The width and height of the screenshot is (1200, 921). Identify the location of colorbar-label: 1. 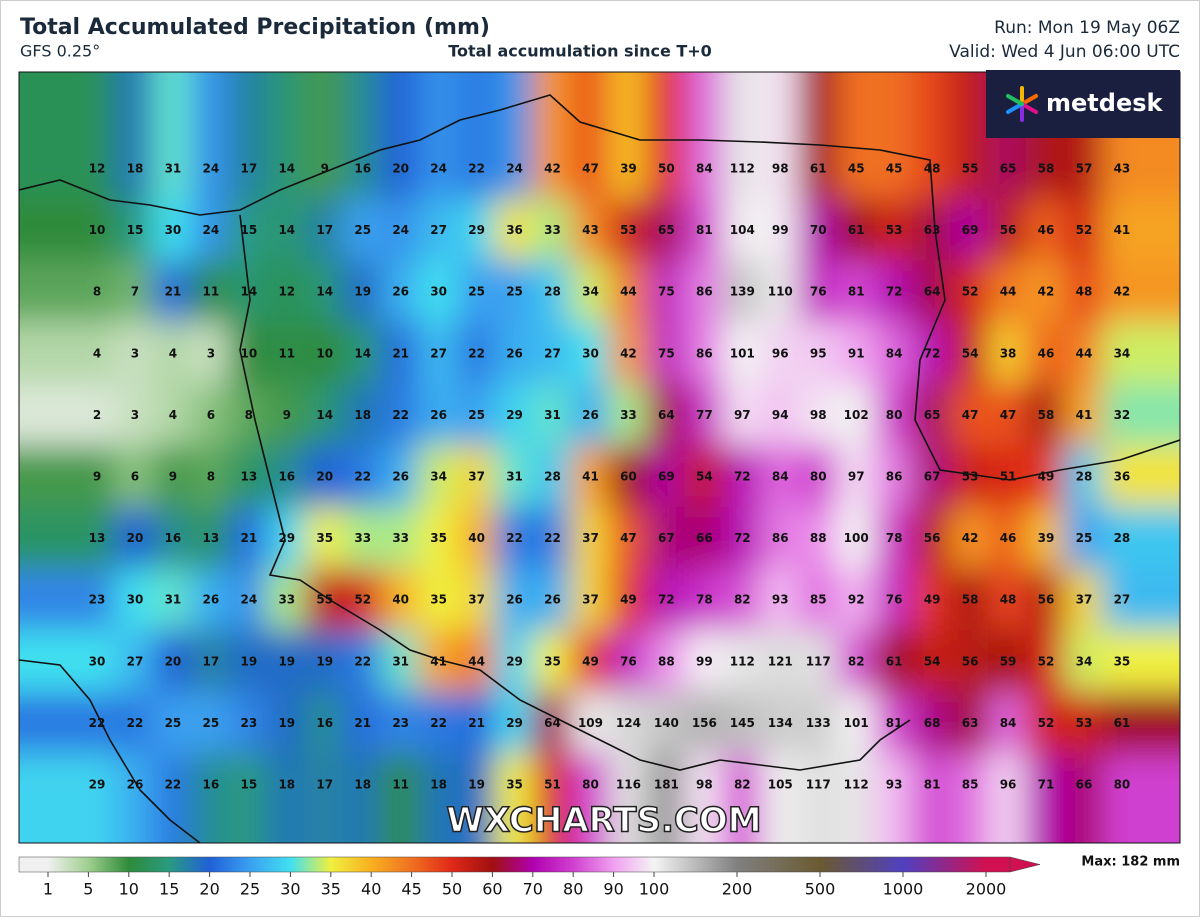
(48, 889).